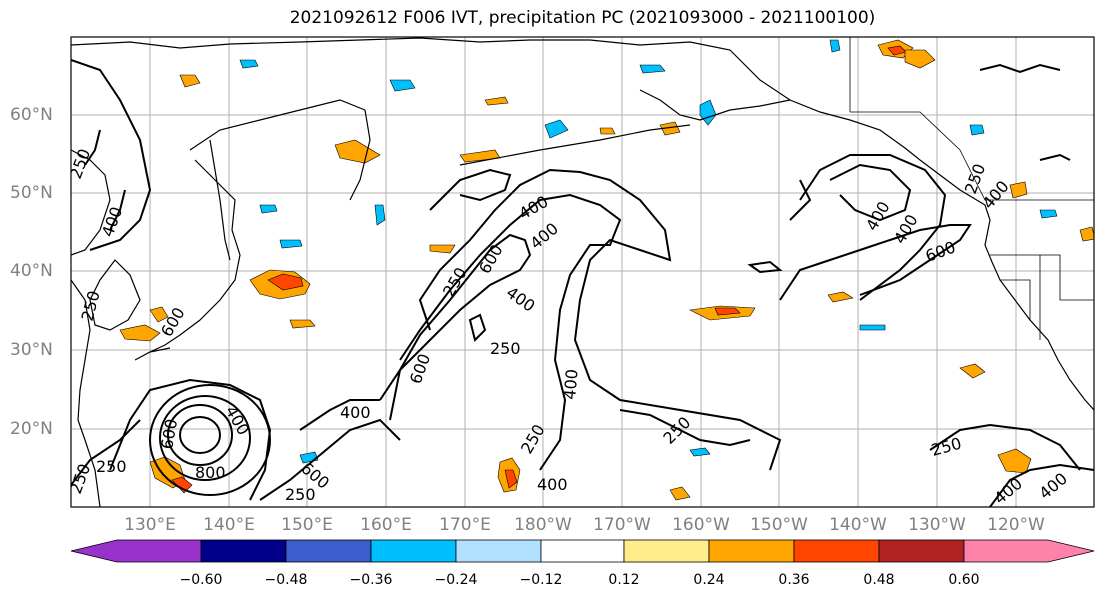 The image size is (1105, 601). I want to click on lon-label: 150°W, so click(779, 525).